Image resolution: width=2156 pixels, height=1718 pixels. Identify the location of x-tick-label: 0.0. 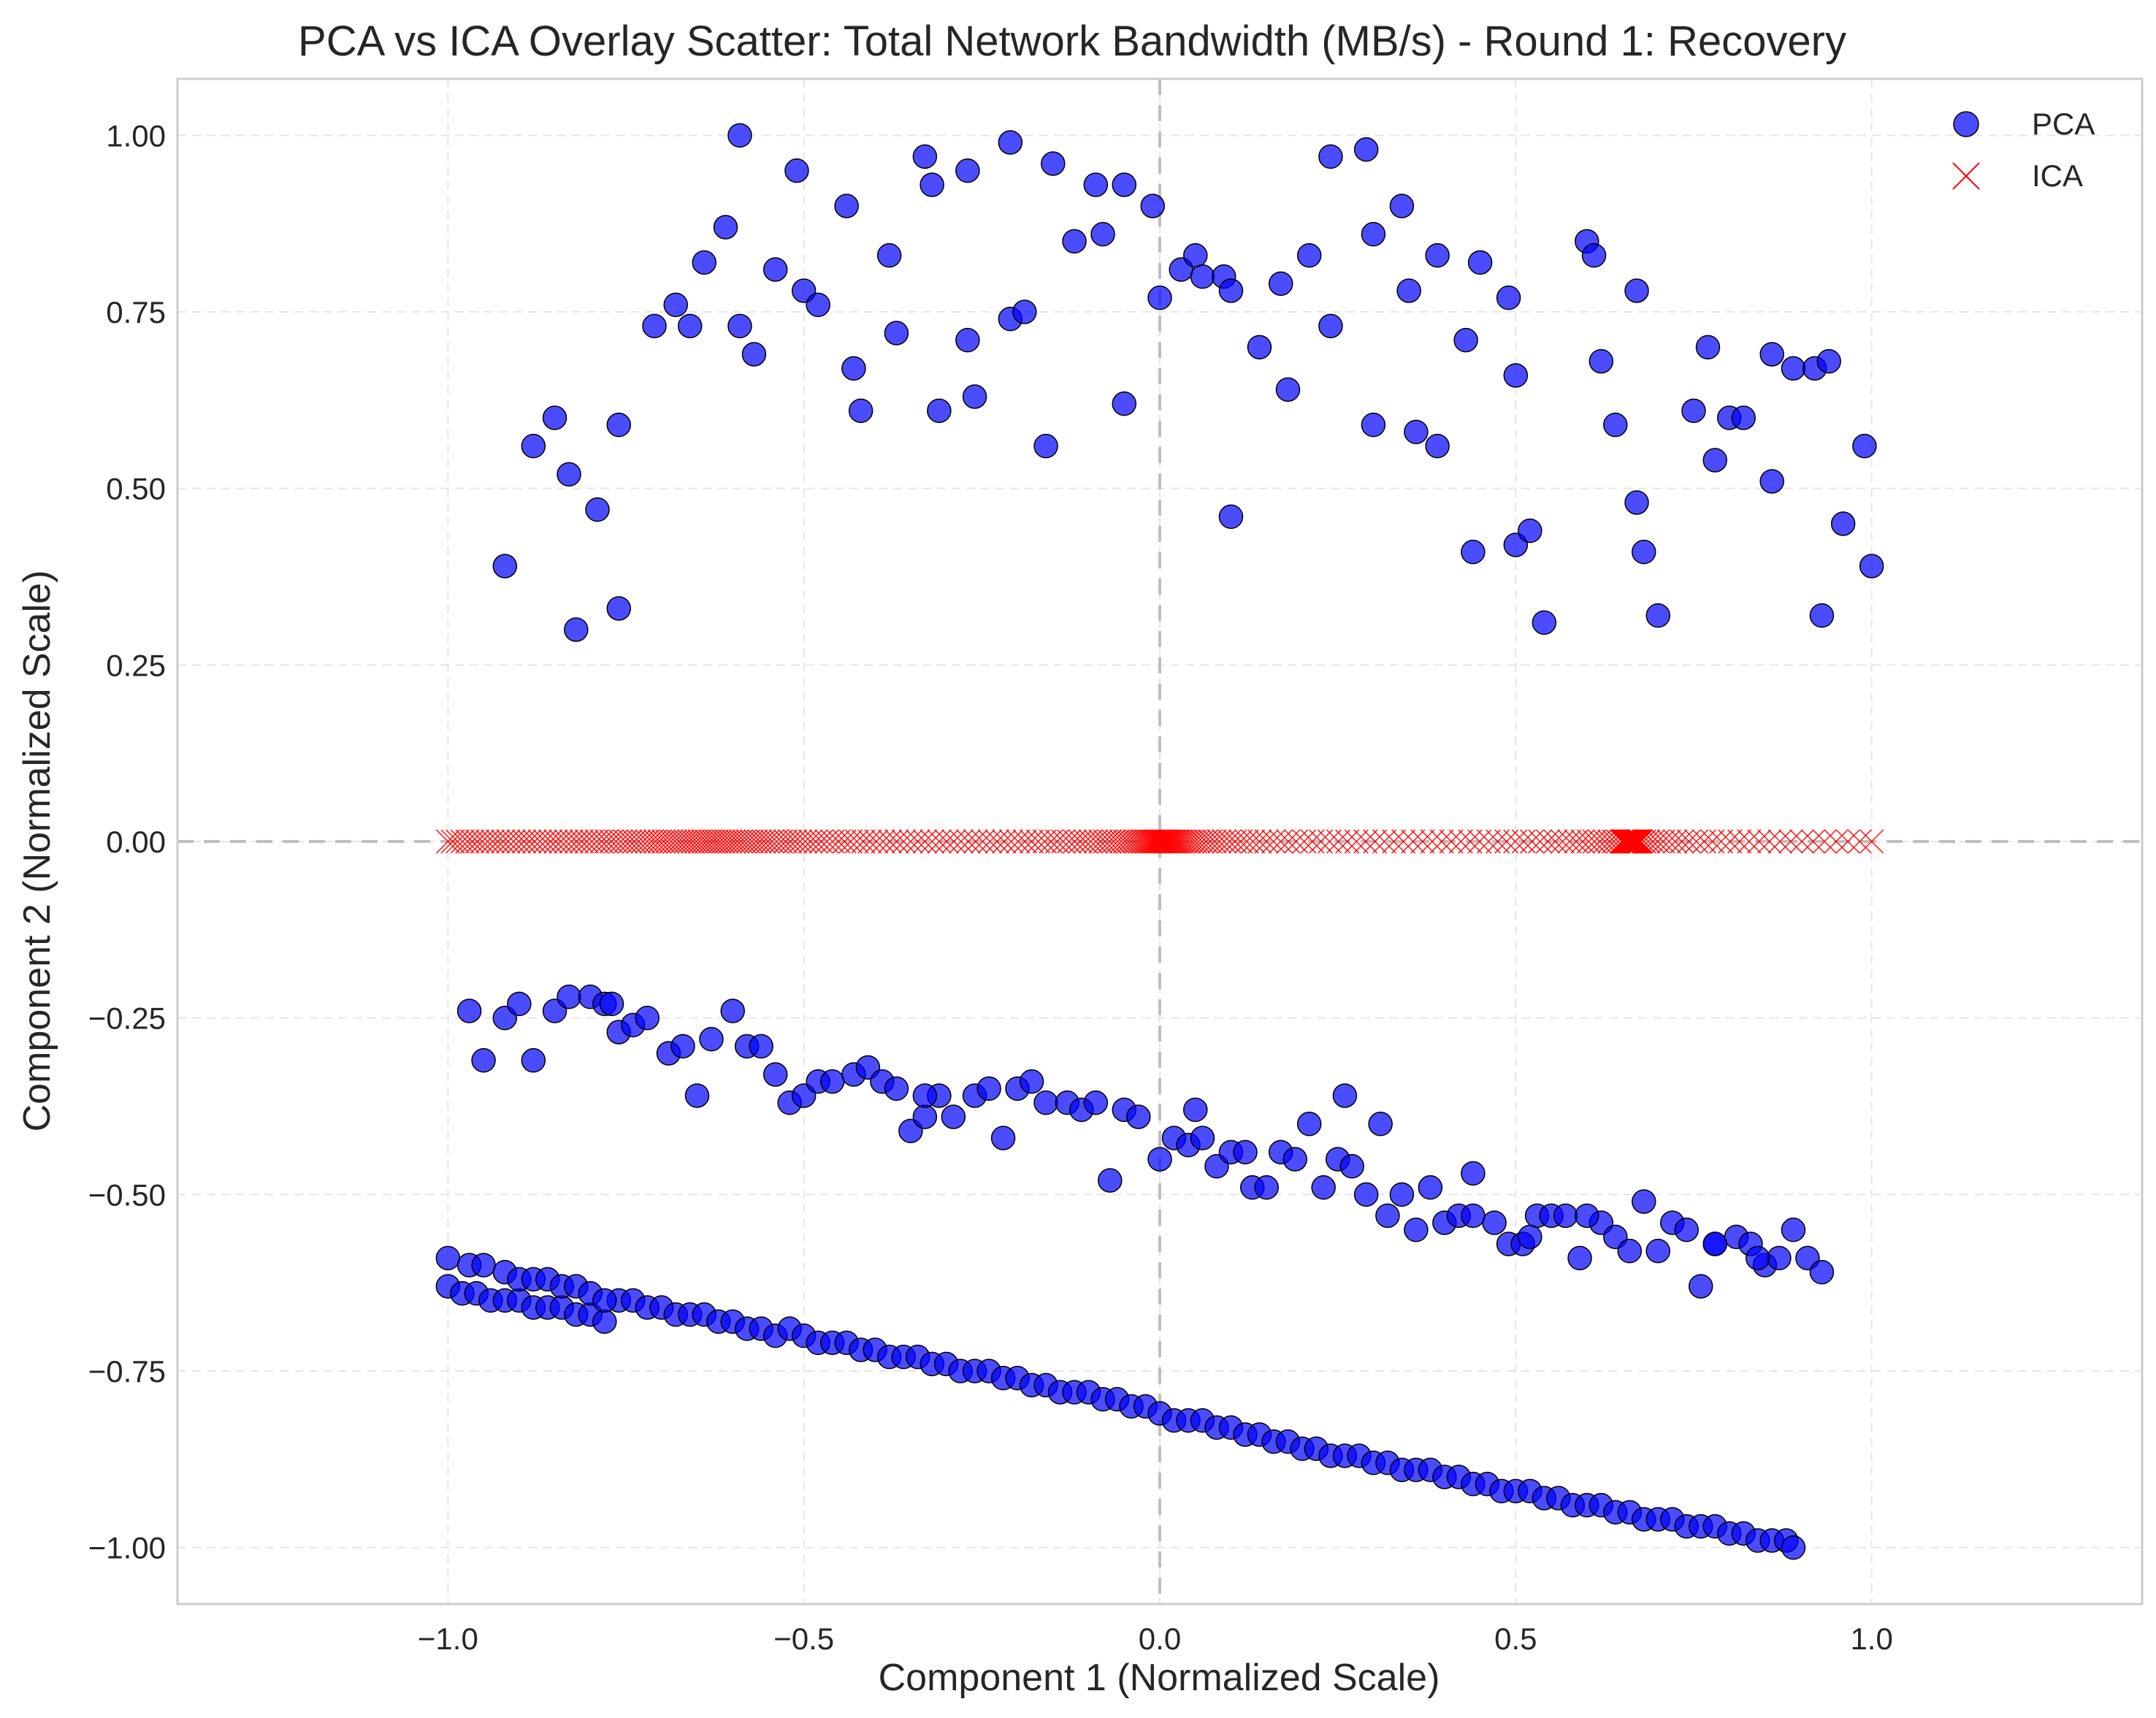
(1160, 1639).